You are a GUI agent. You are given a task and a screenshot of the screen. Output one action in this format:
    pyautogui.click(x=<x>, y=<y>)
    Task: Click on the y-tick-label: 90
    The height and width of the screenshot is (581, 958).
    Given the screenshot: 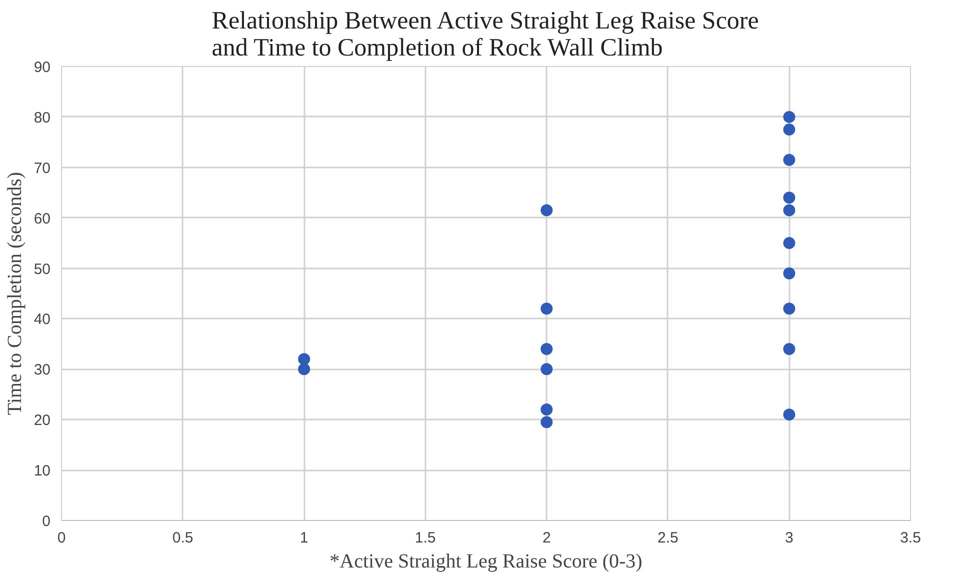 What is the action you would take?
    pyautogui.click(x=42, y=67)
    